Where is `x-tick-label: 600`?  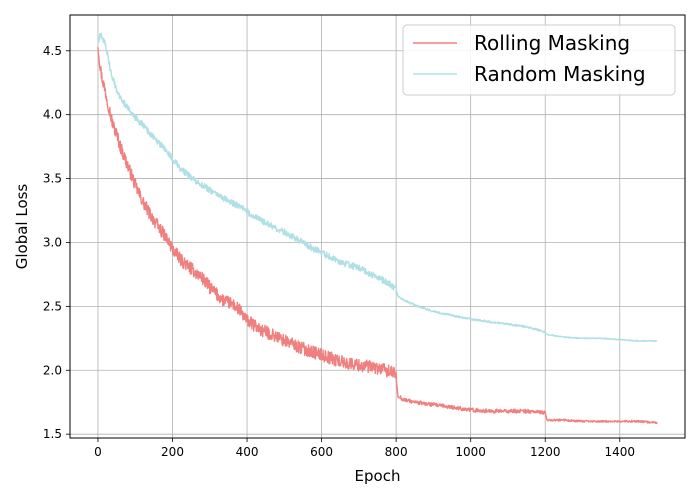 x-tick-label: 600 is located at coordinates (321, 452).